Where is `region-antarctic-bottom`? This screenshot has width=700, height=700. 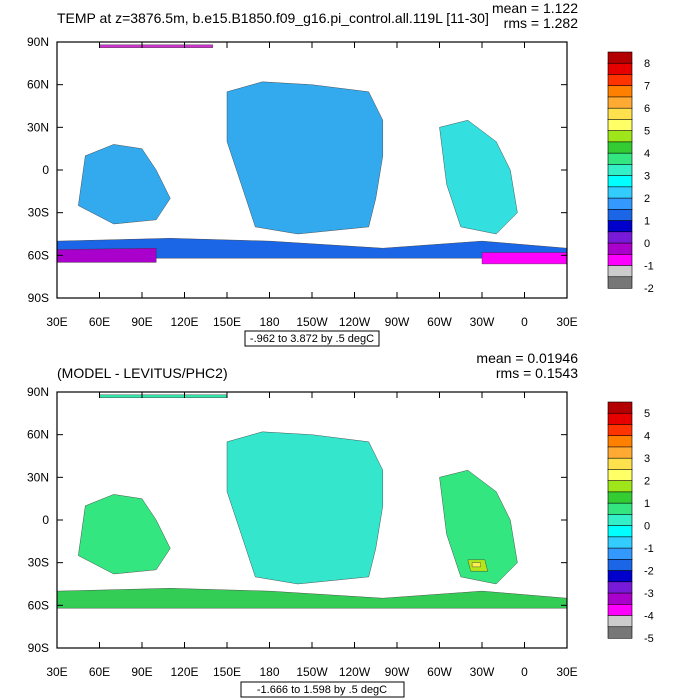 region-antarctic-bottom is located at coordinates (106, 255).